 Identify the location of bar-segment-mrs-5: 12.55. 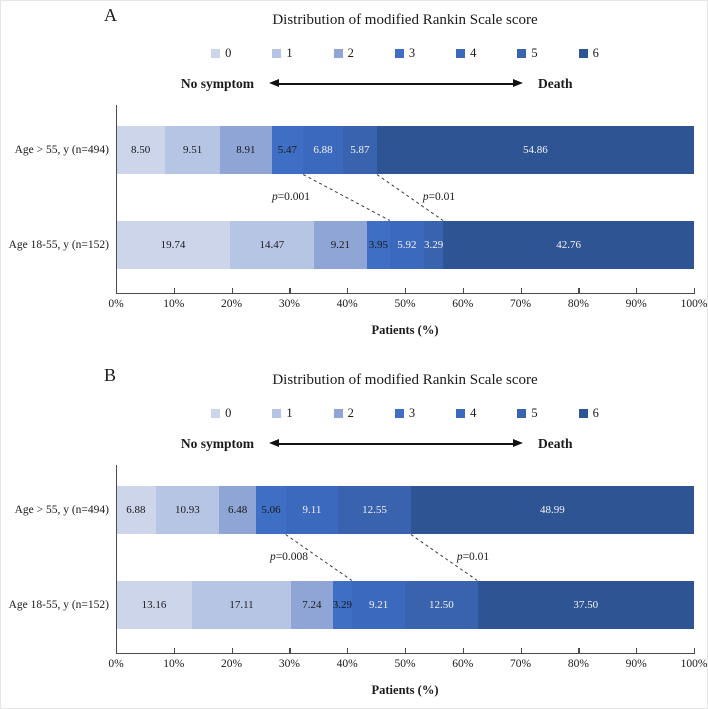
(374, 510).